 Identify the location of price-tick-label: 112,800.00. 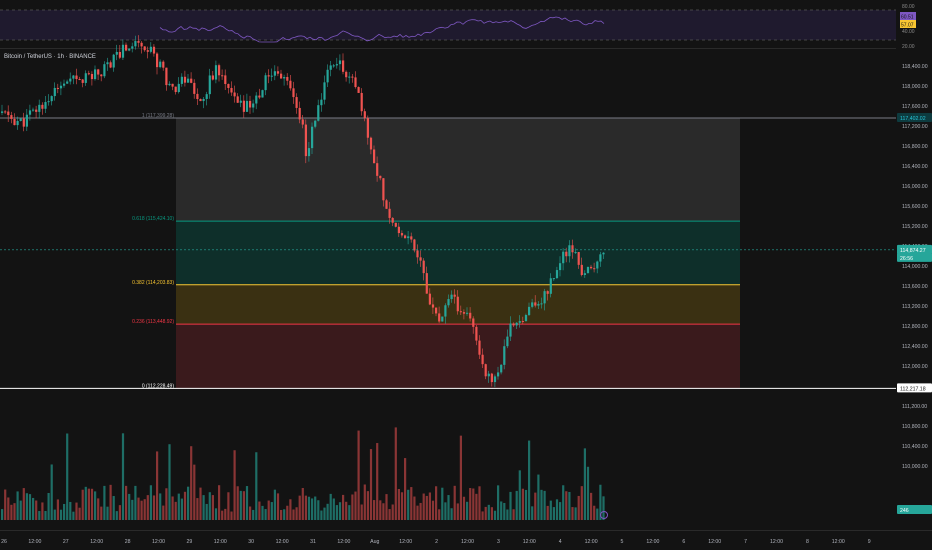
(915, 327).